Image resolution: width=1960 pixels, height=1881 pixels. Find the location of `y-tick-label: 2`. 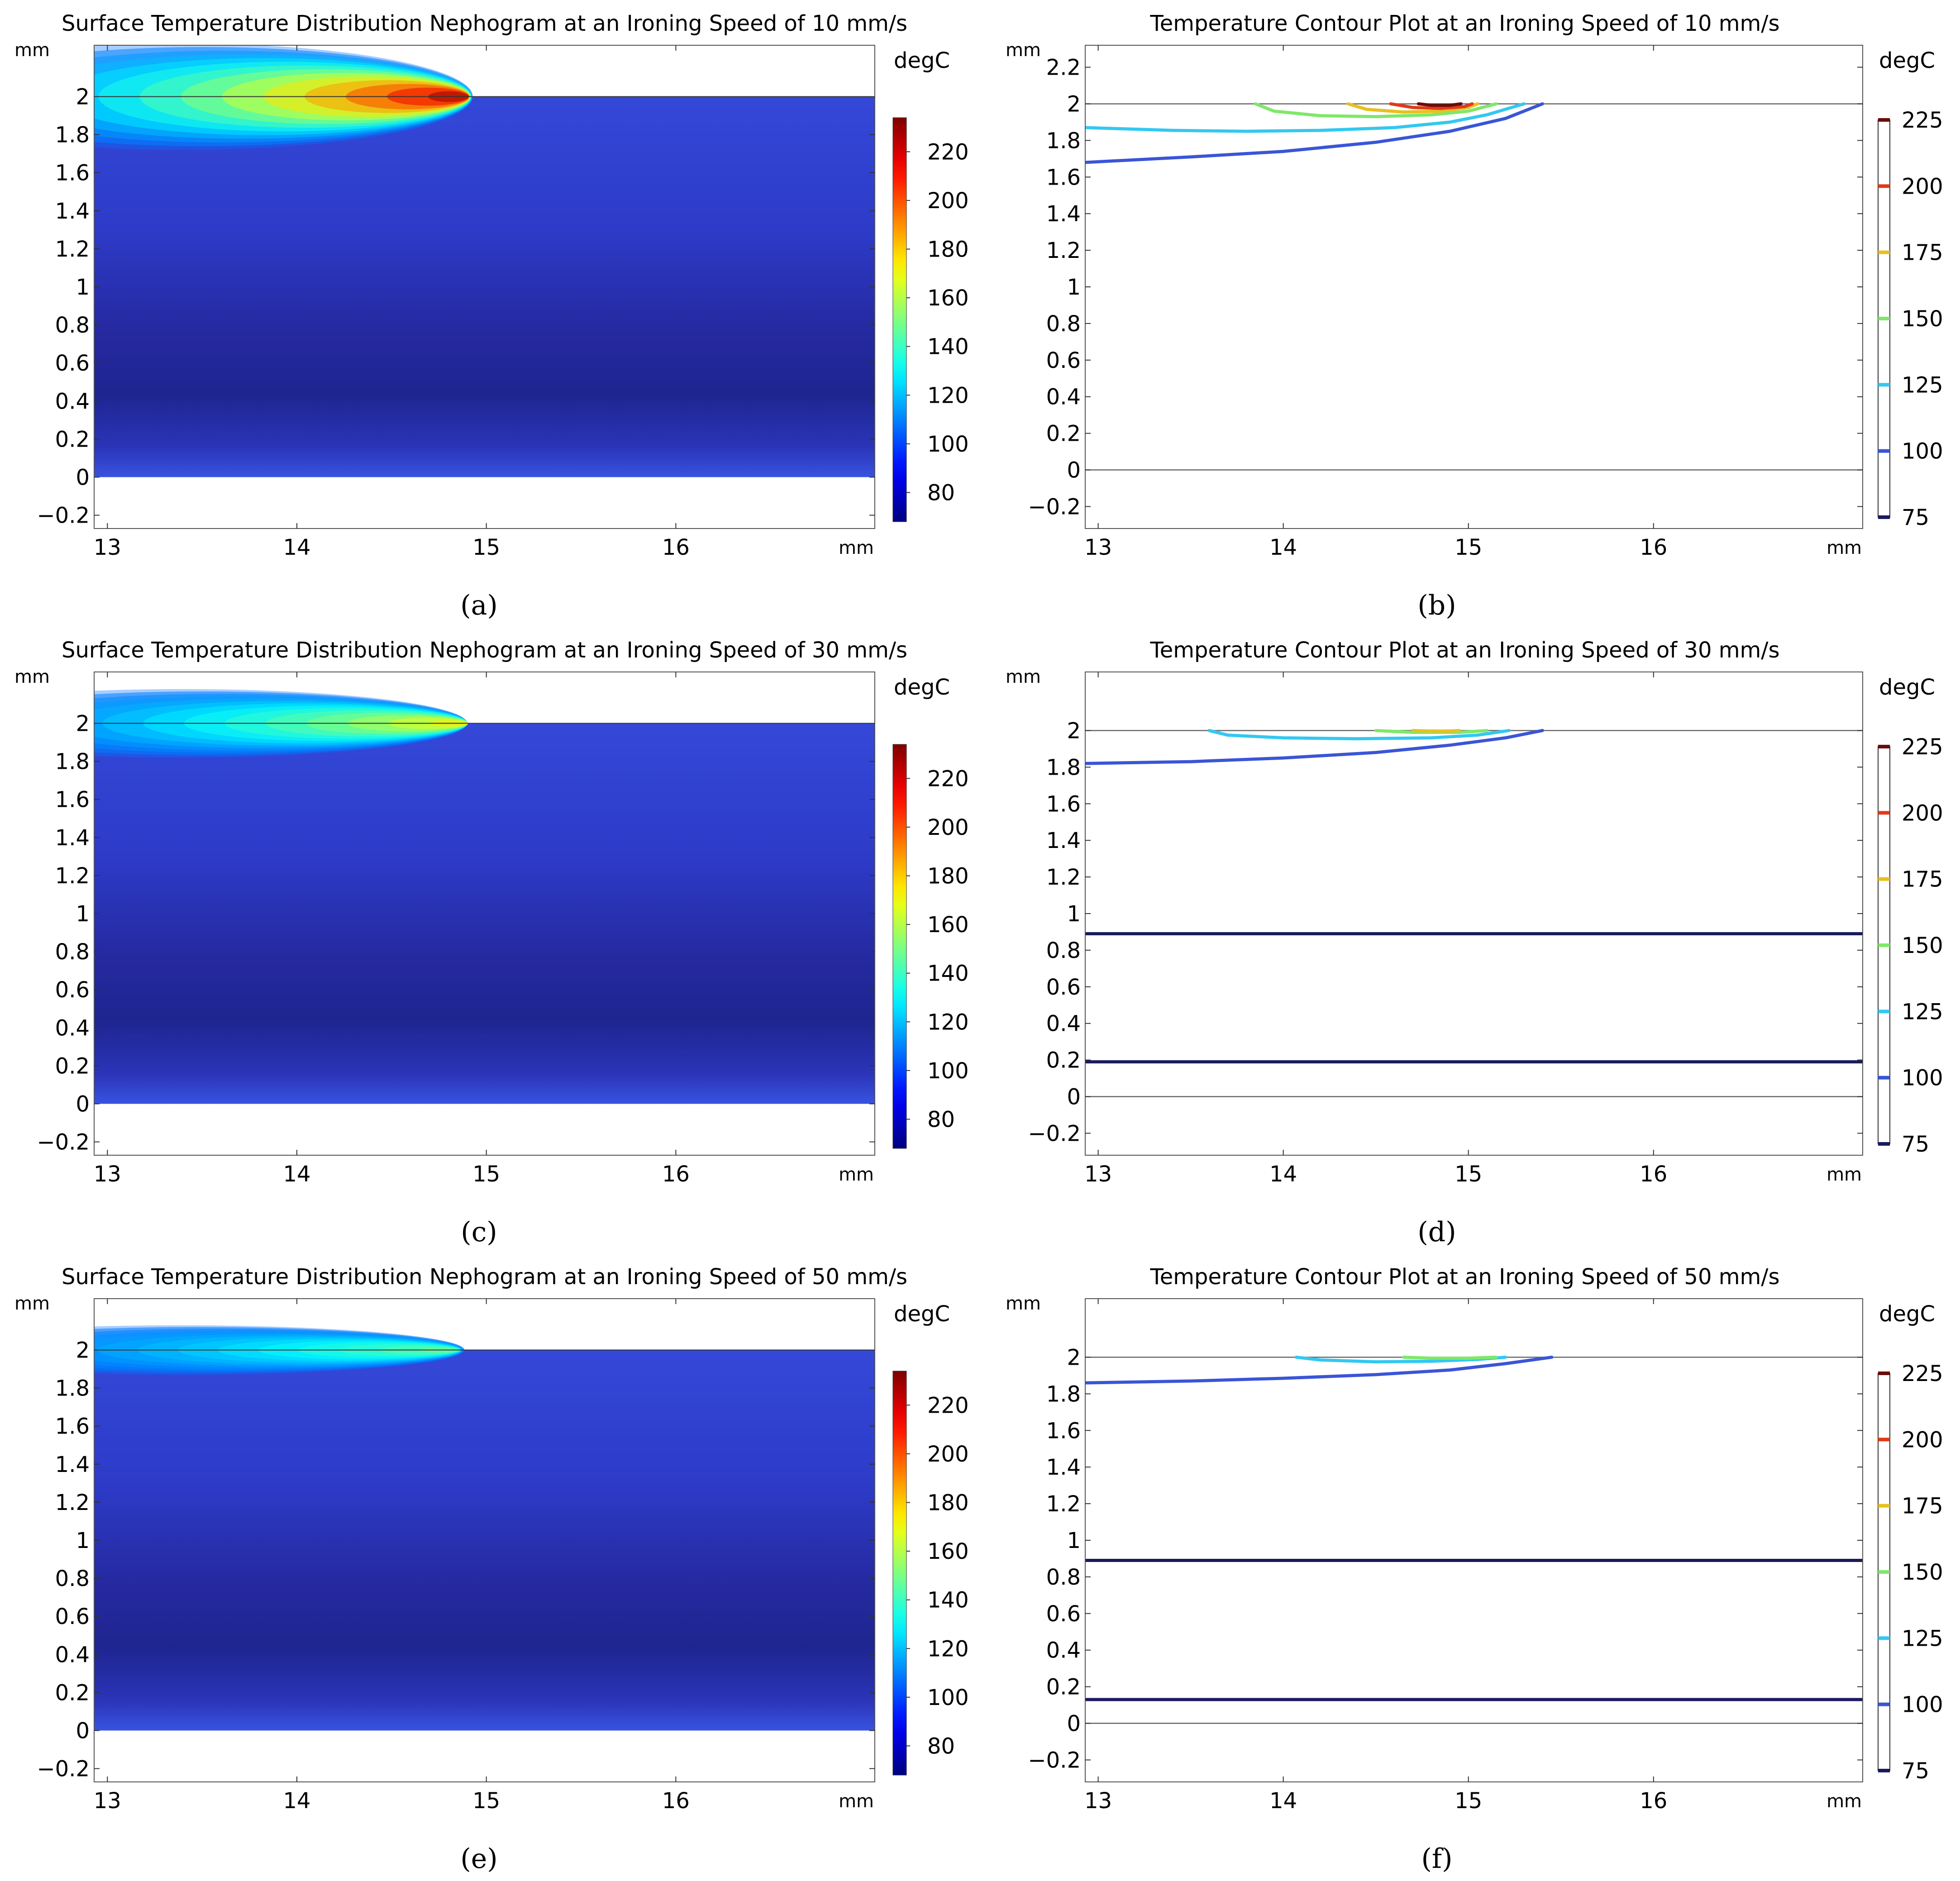

y-tick-label: 2 is located at coordinates (1074, 1357).